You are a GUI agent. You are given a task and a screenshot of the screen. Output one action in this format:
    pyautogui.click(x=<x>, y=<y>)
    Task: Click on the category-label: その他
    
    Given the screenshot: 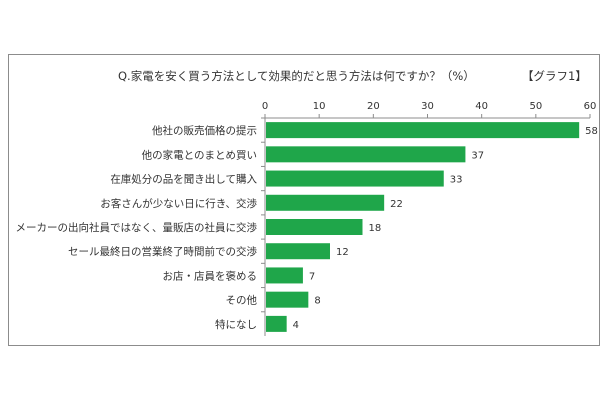 What is the action you would take?
    pyautogui.click(x=242, y=300)
    